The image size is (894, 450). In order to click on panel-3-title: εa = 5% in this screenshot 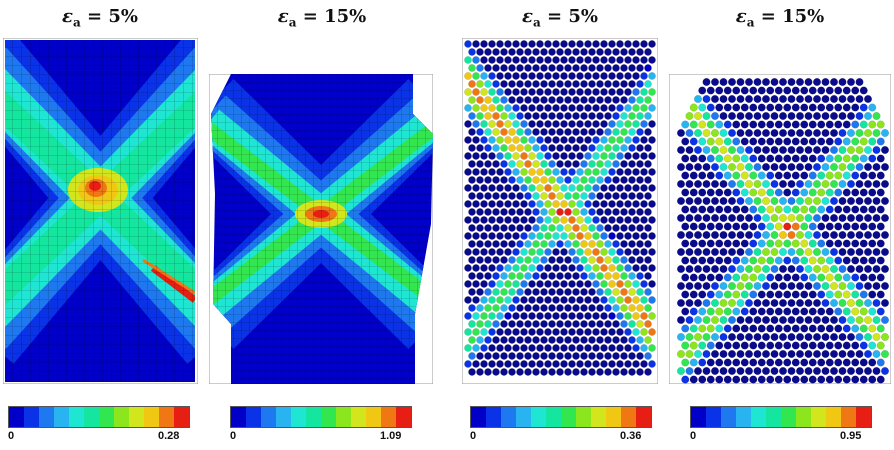, I will do `click(560, 18)`.